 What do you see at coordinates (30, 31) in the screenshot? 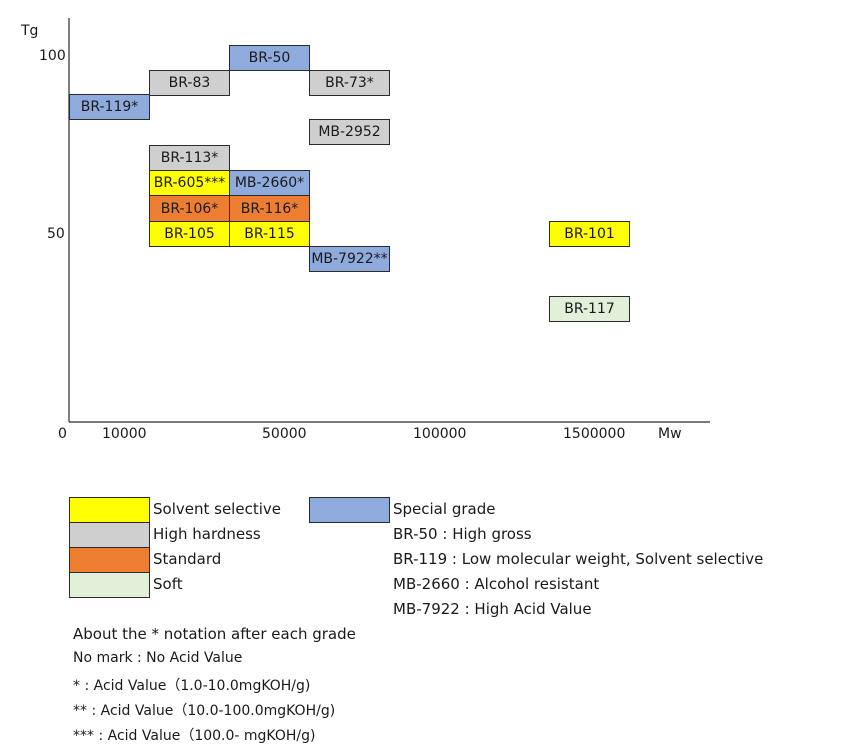
I see `y-axis-label: Tg` at bounding box center [30, 31].